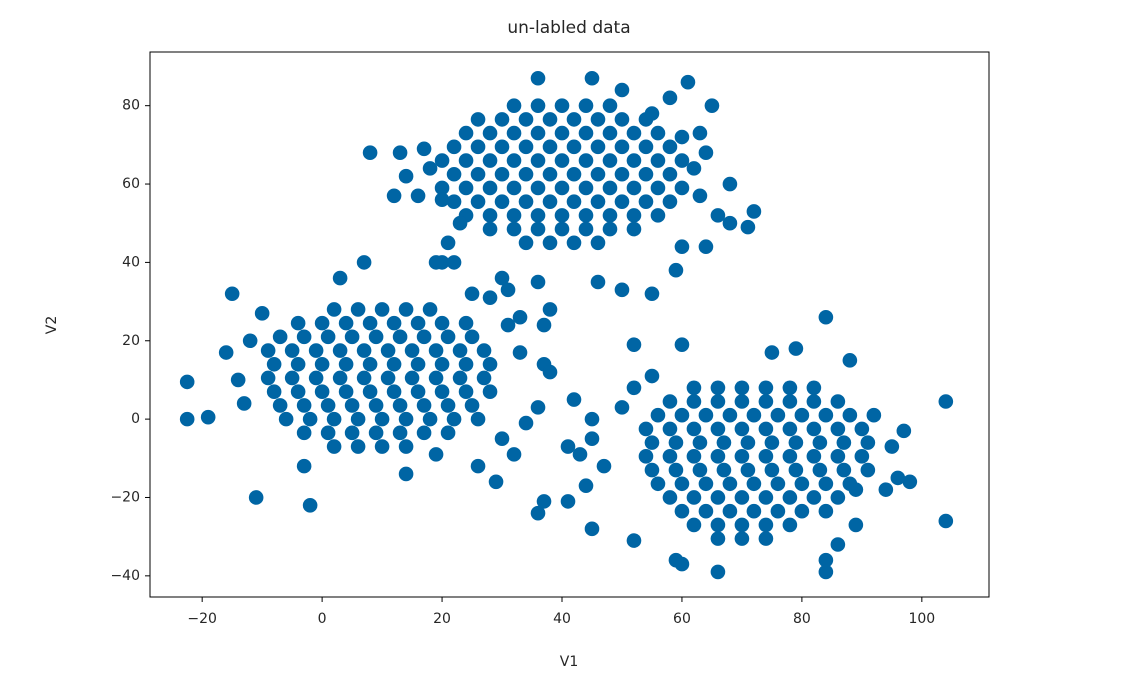 The image size is (1132, 695). Describe the element at coordinates (125, 497) in the screenshot. I see `y-tick-label: −20` at that location.